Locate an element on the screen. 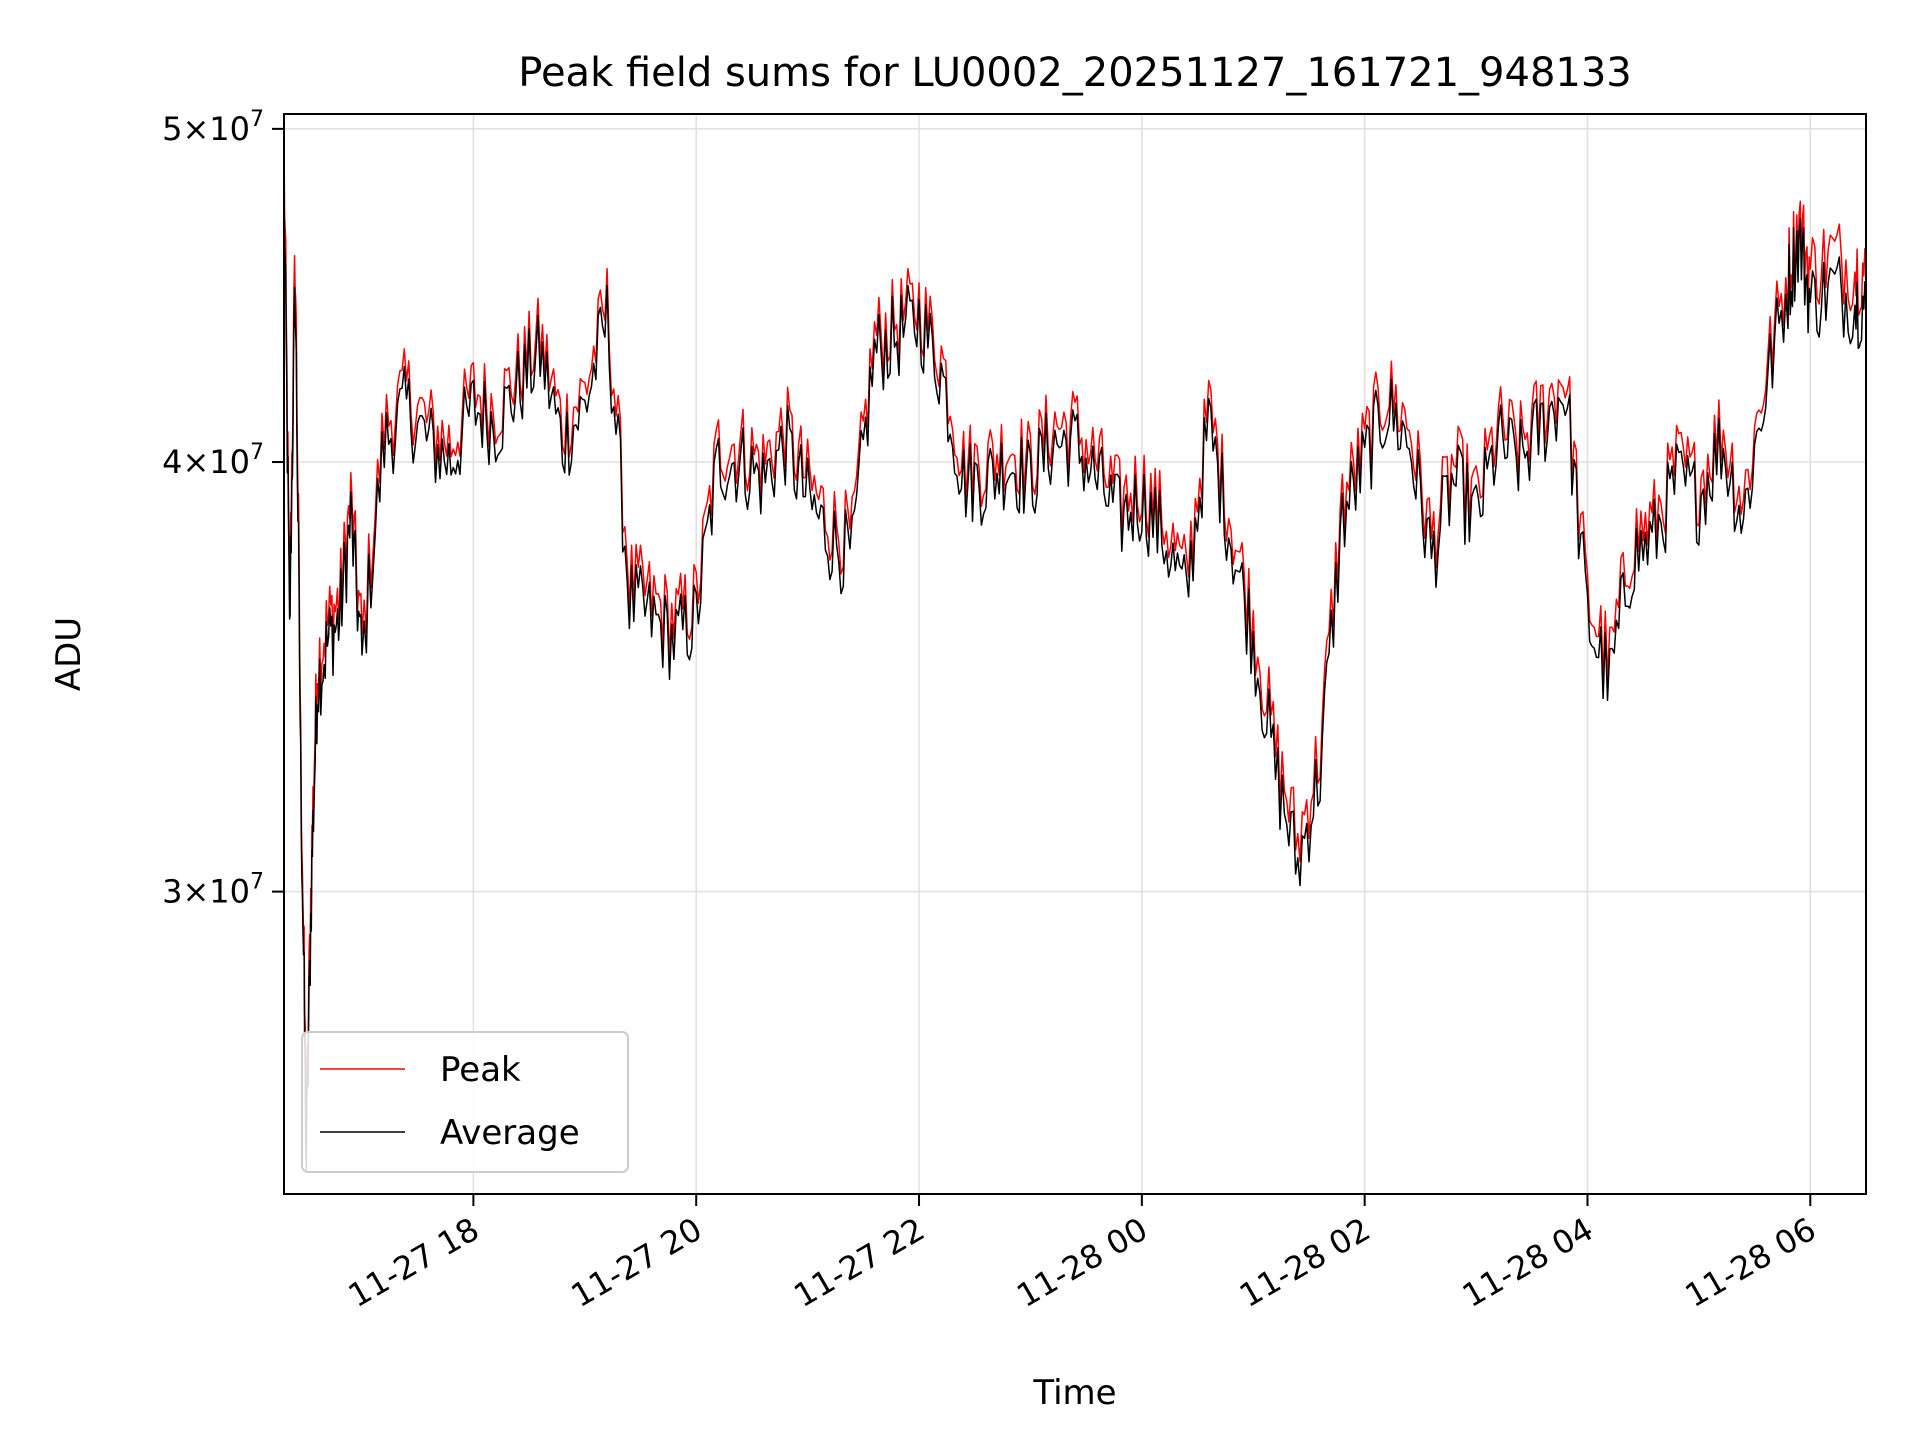  y-axis-ticks: 3×107 4×107 5×107 is located at coordinates (223, 509).